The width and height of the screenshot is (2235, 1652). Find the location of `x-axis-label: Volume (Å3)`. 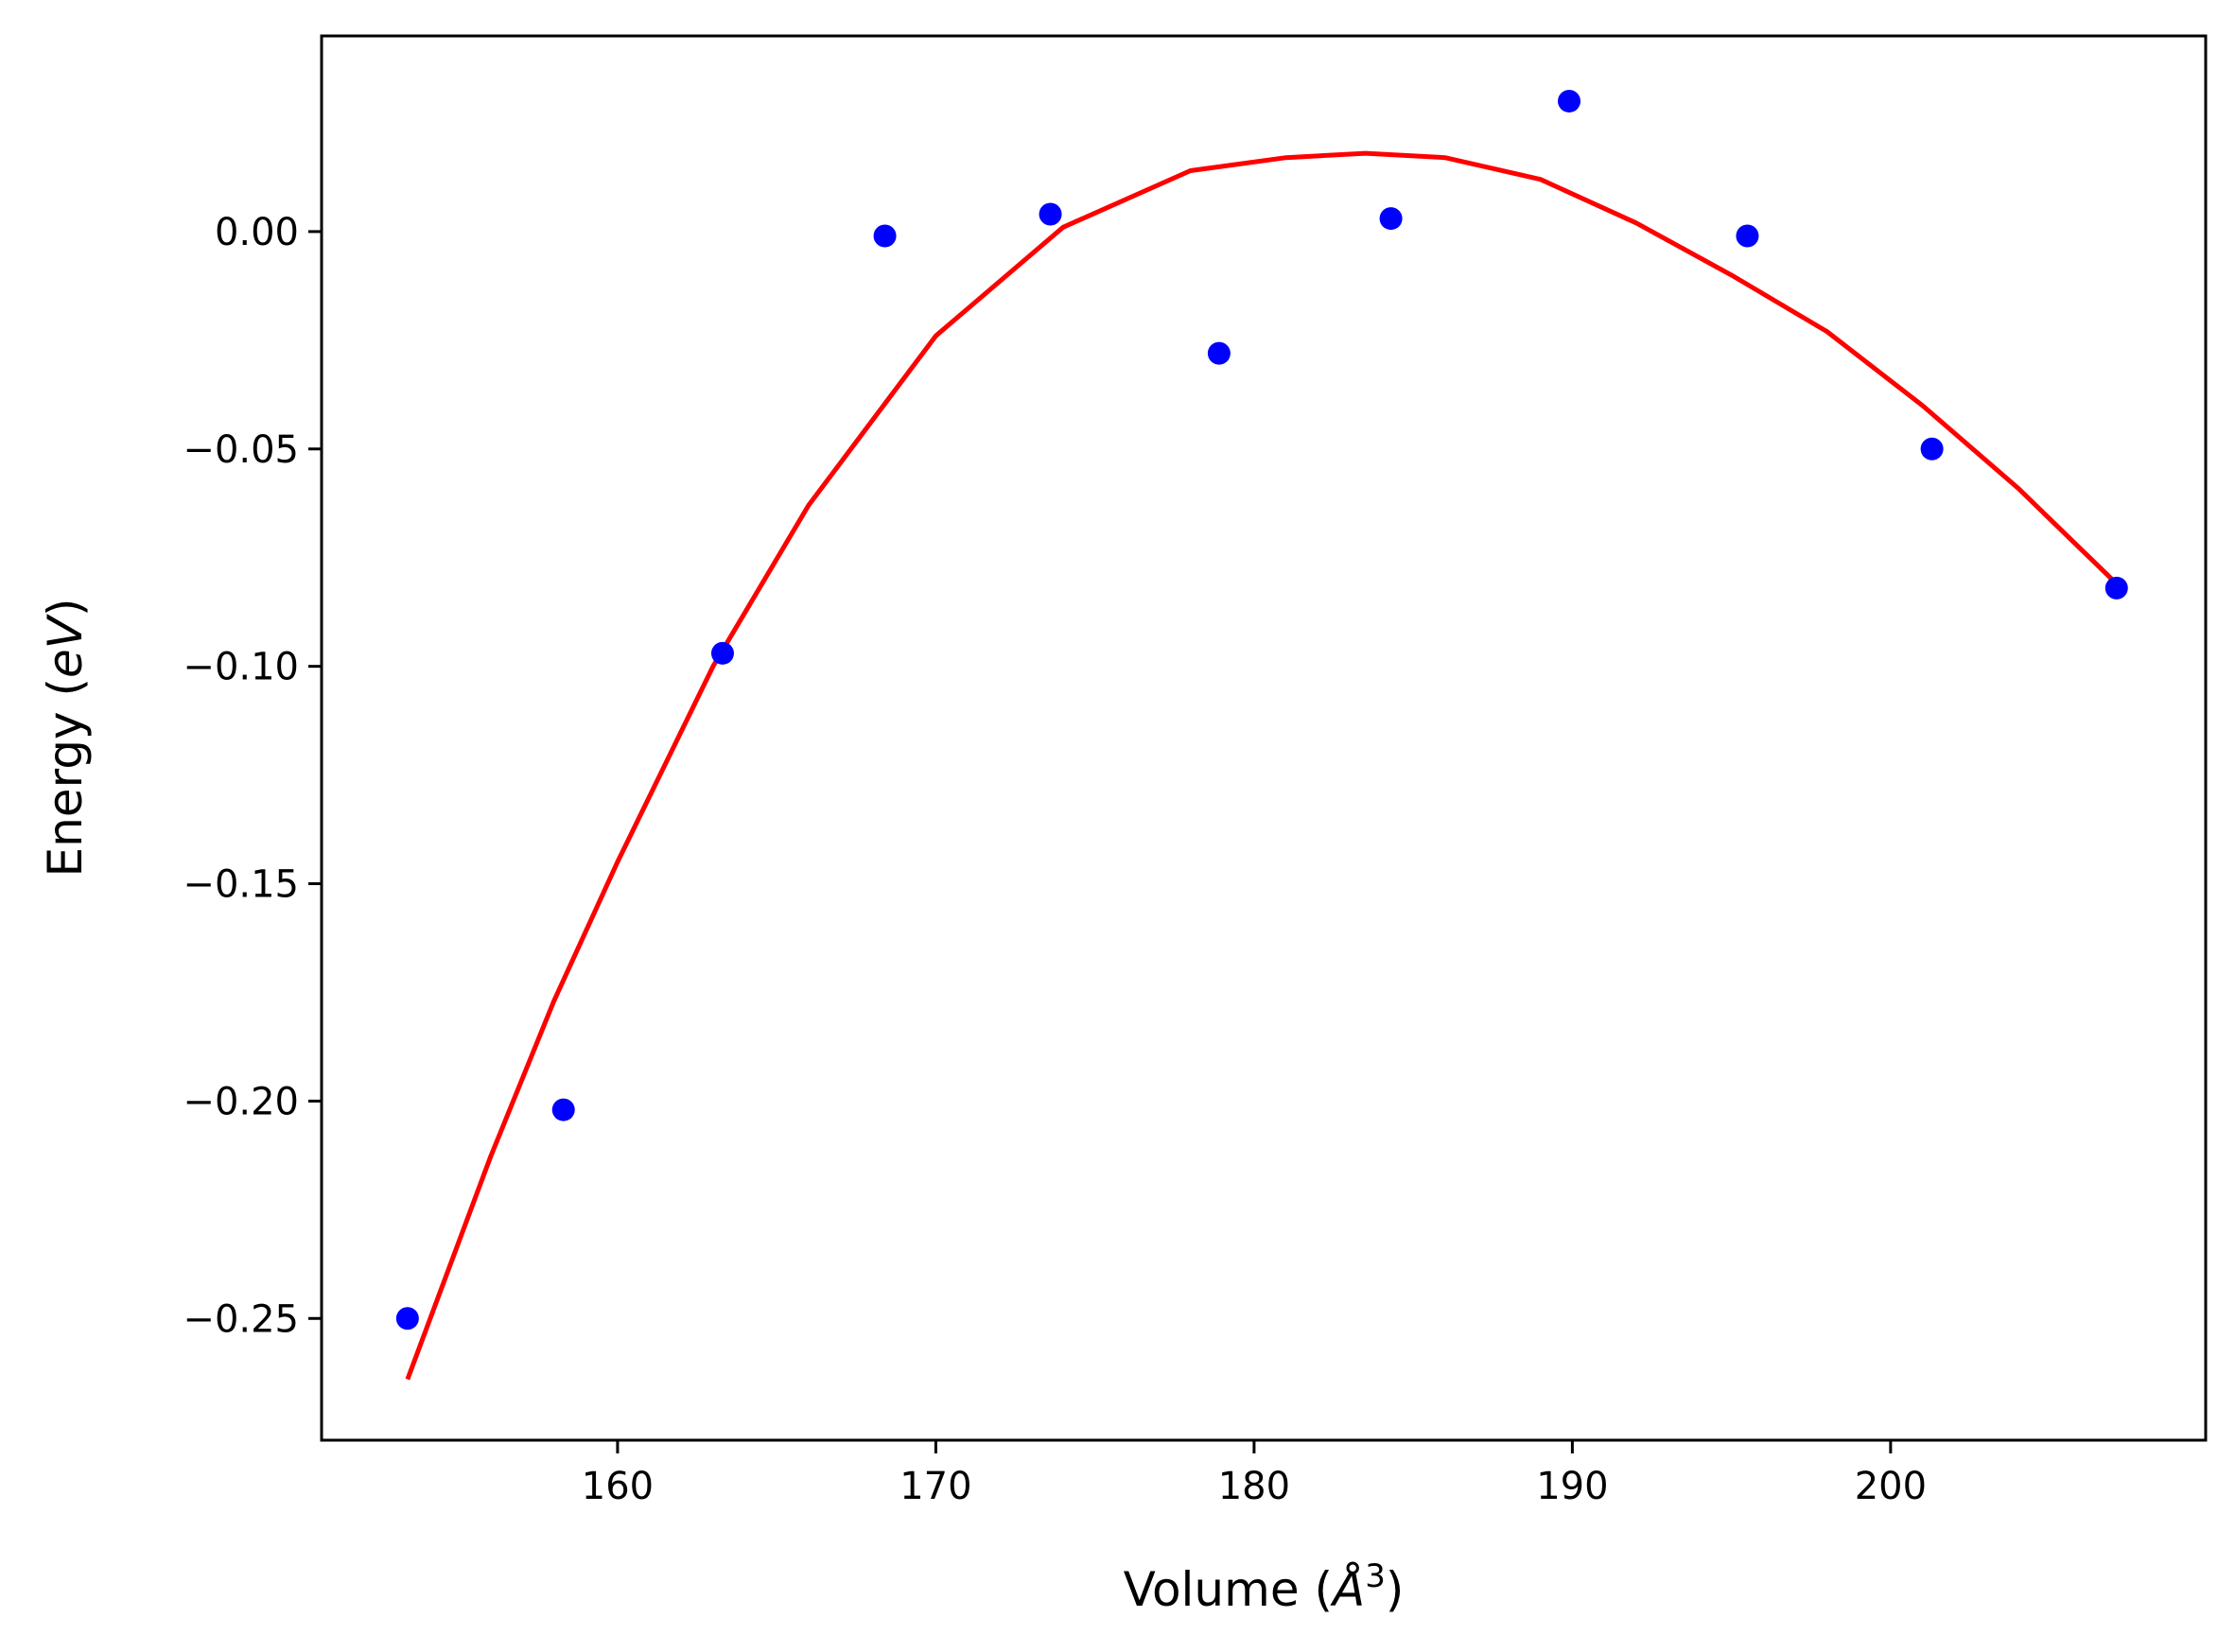

x-axis-label: Volume (Å3) is located at coordinates (1264, 1587).